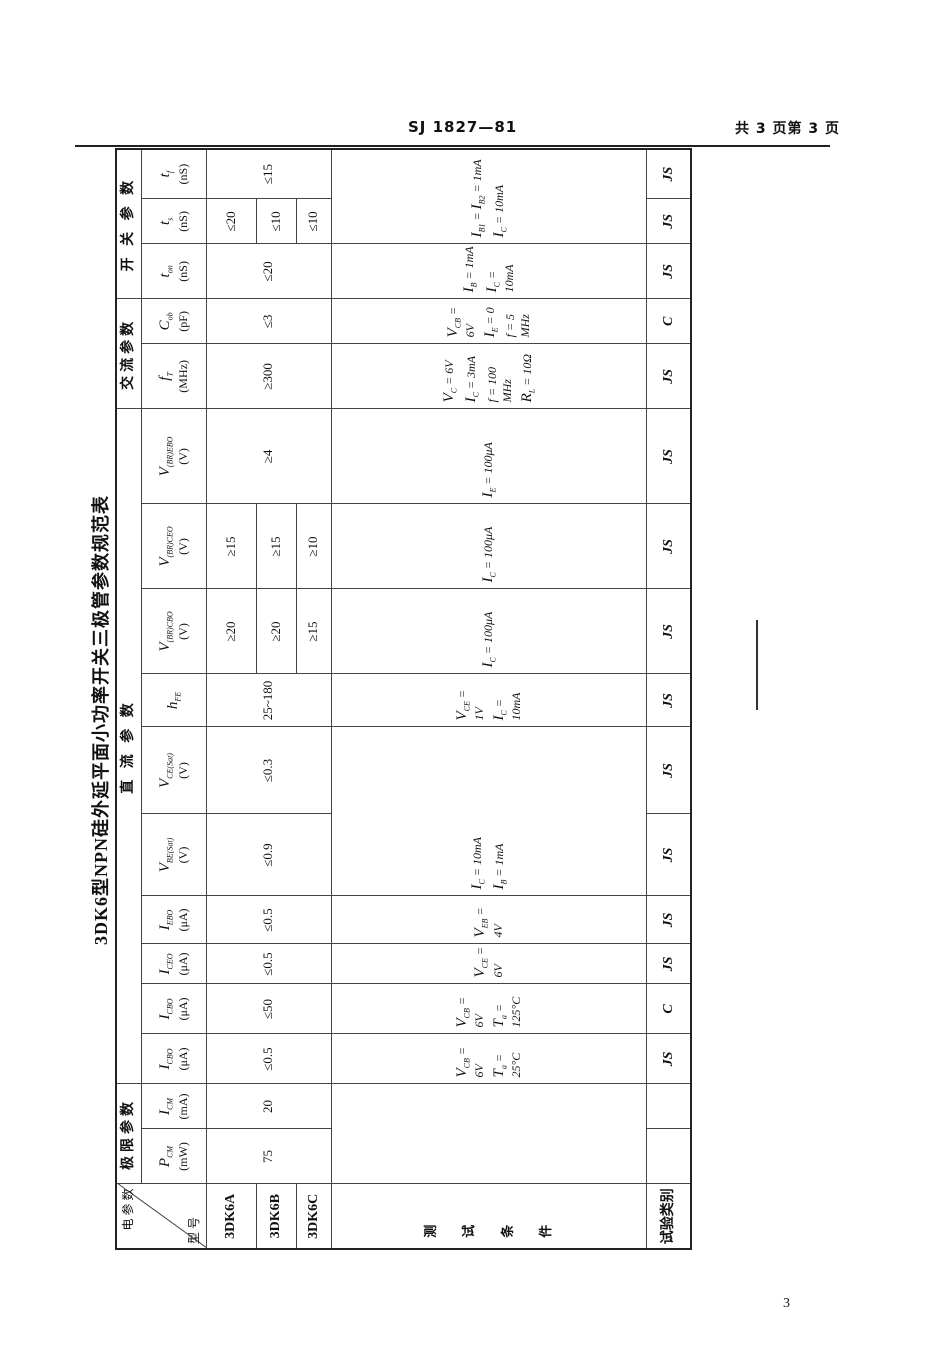 The width and height of the screenshot is (950, 1346). Describe the element at coordinates (313, 1216) in the screenshot. I see `model-name: 3DK6C` at that location.